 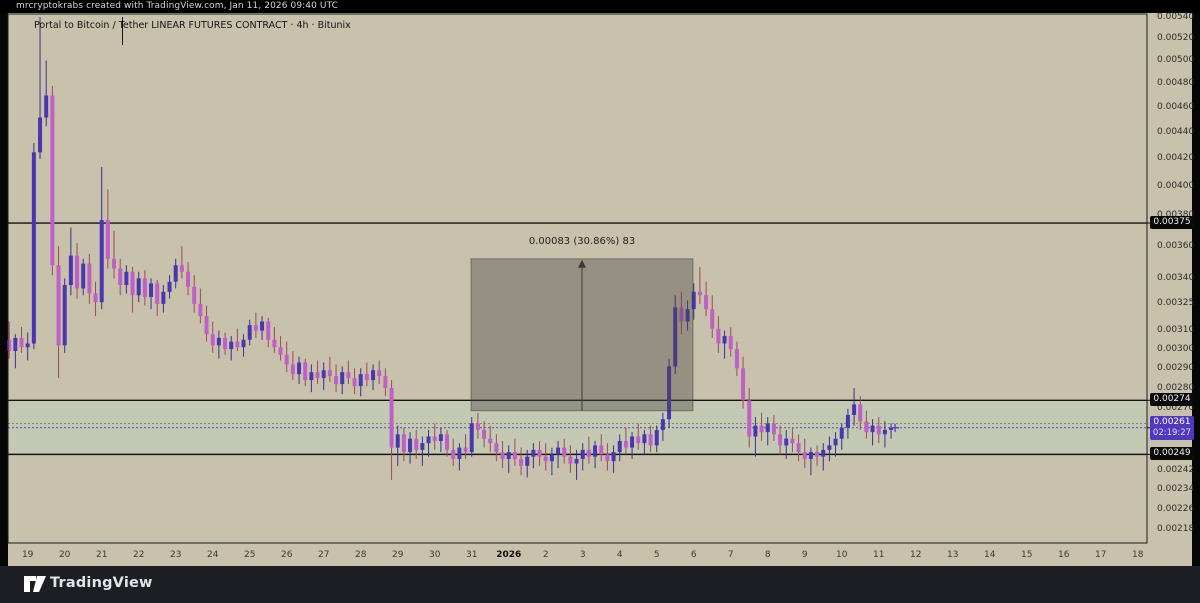 I want to click on price-tick-label: 0.00460, so click(x=1176, y=107).